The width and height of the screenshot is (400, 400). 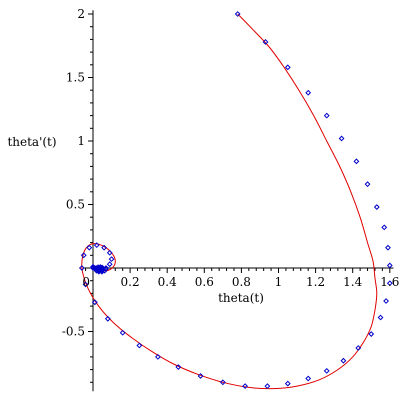 What do you see at coordinates (279, 282) in the screenshot?
I see `x-tick-label: 1` at bounding box center [279, 282].